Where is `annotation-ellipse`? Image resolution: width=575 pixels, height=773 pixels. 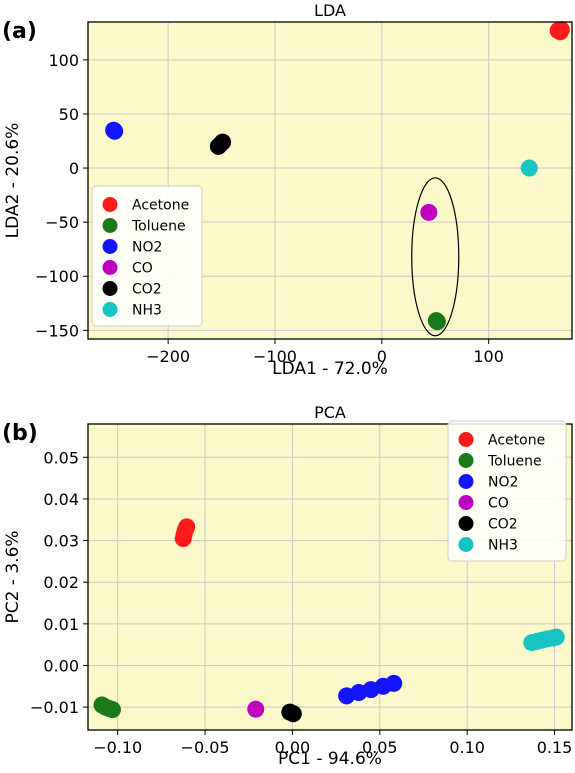 annotation-ellipse is located at coordinates (435, 257).